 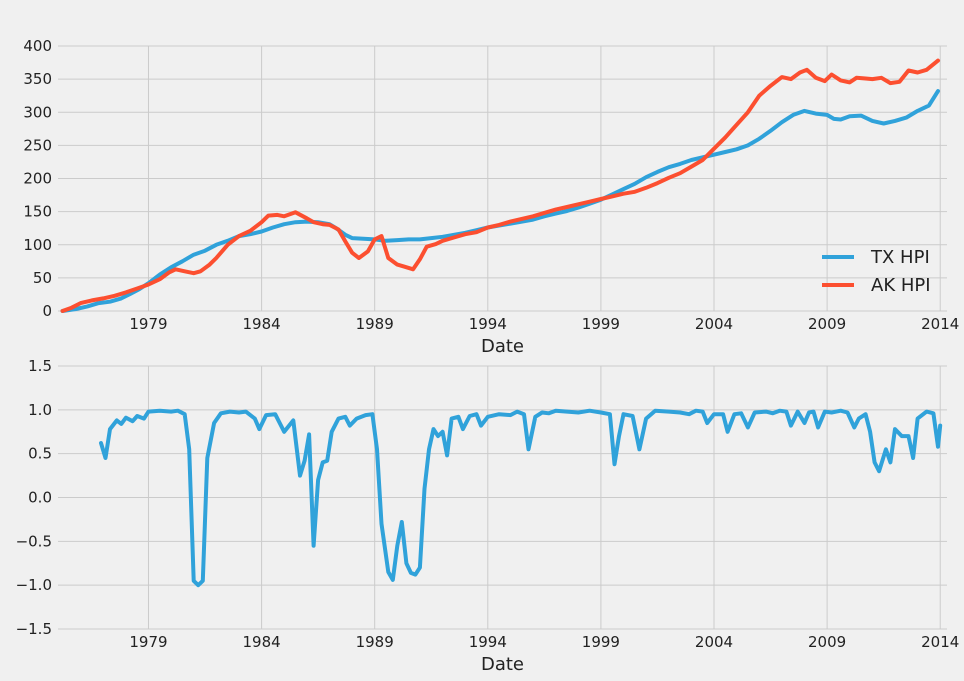 I want to click on y-tick-label: 250, so click(x=37, y=145).